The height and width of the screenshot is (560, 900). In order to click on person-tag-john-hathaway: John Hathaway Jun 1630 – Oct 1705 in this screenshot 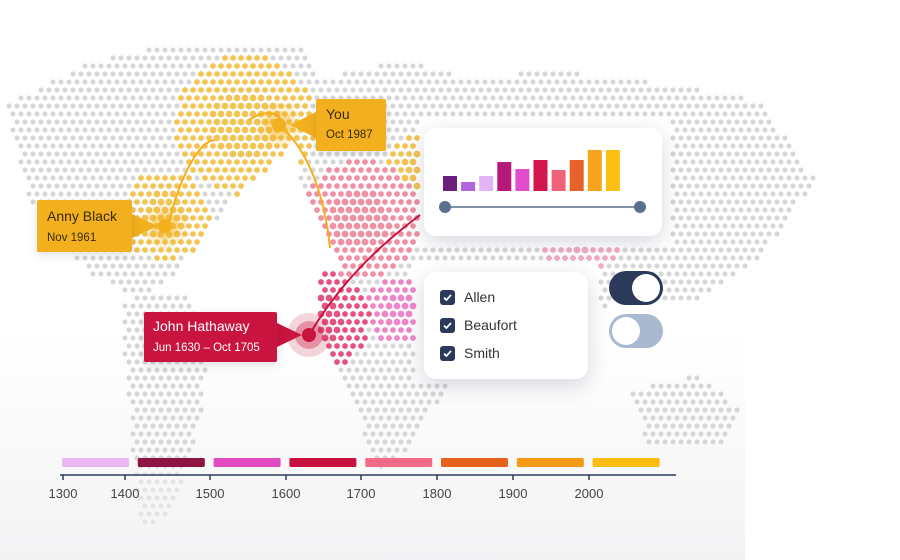, I will do `click(210, 337)`.